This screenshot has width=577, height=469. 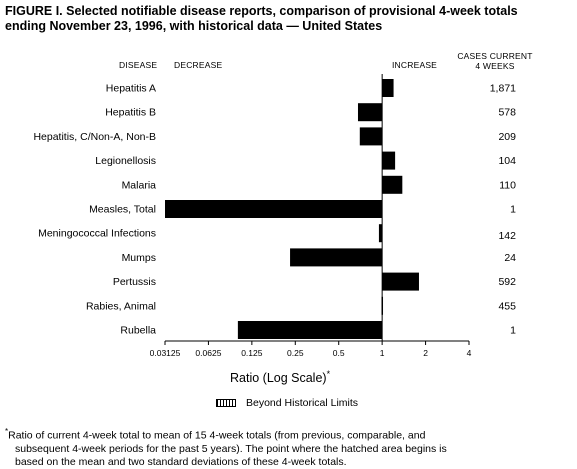 I want to click on legend: Beyond Historical Limits, so click(x=287, y=403).